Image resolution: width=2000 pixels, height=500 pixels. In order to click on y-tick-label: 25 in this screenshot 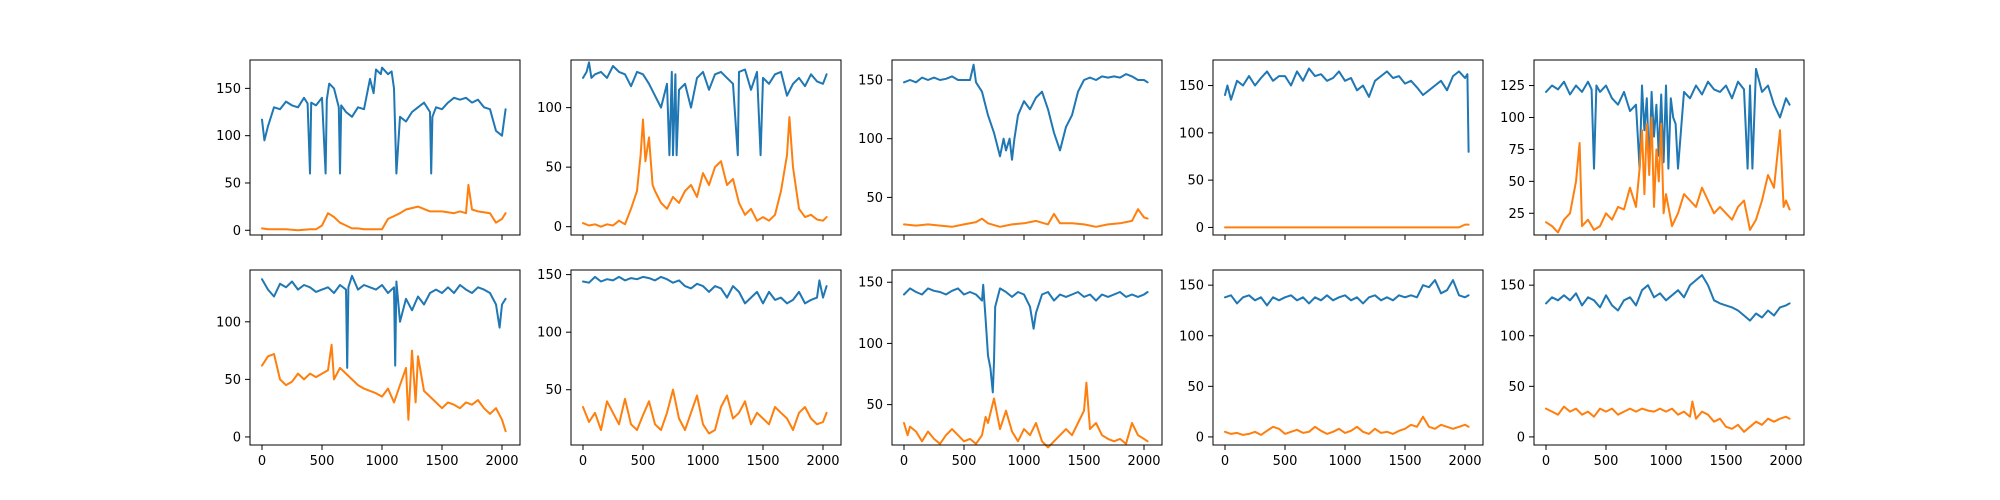, I will do `click(1516, 214)`.